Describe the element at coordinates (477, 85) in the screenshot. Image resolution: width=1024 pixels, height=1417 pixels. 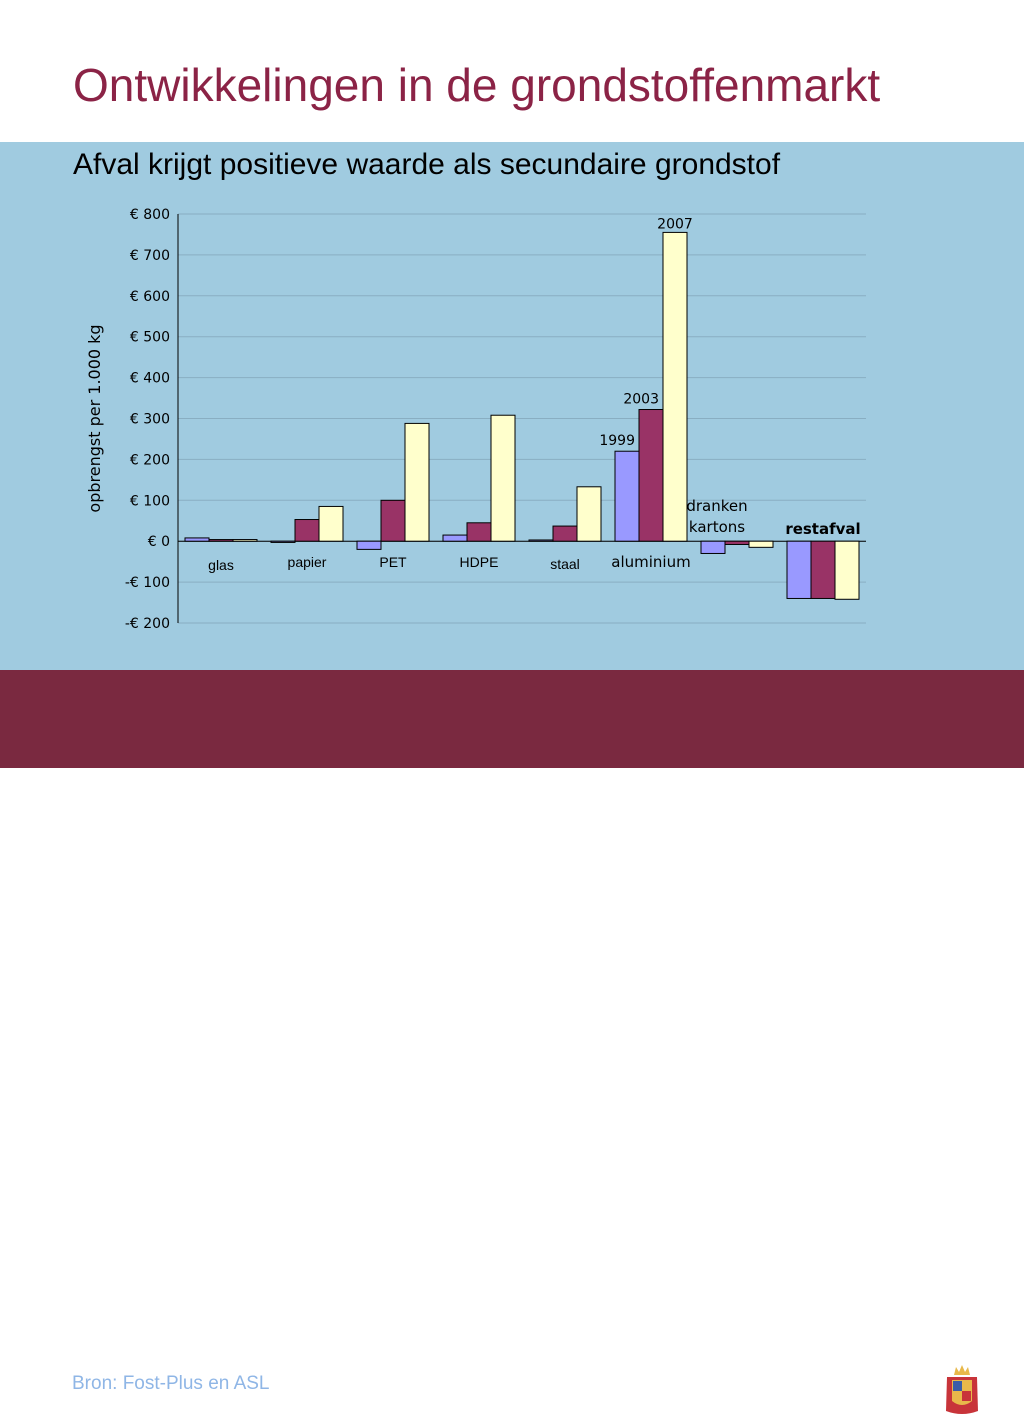
I see `page-title: Ontwikkelingen in de grondstoffenmarkt` at that location.